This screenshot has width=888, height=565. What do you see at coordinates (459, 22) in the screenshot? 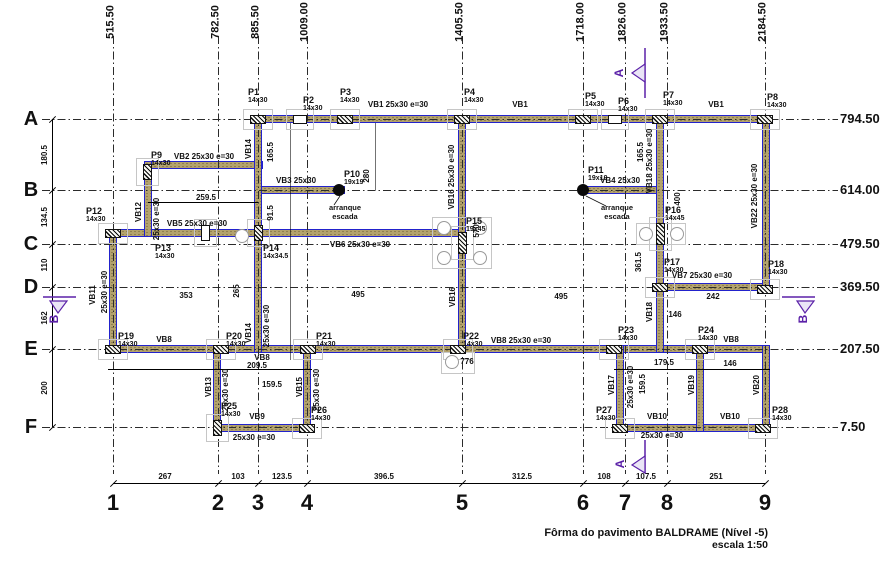
I see `grid-top-dimension: 1405.50` at bounding box center [459, 22].